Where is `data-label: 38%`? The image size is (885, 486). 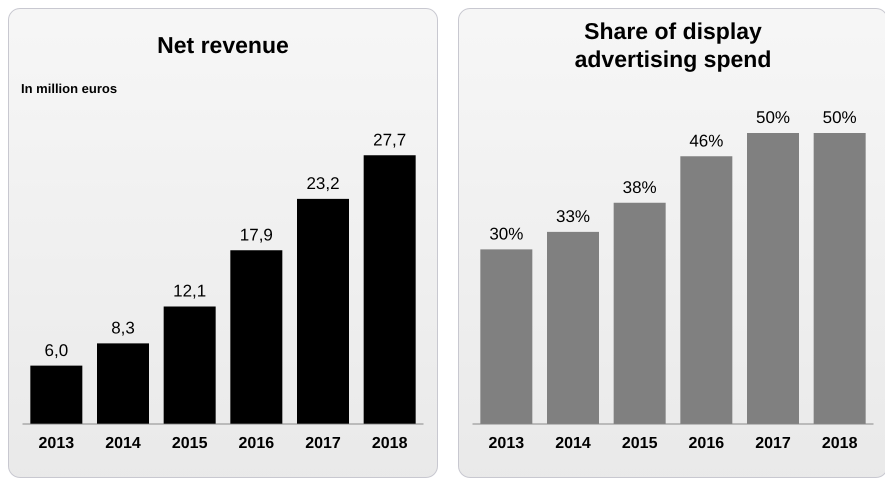
data-label: 38% is located at coordinates (639, 187).